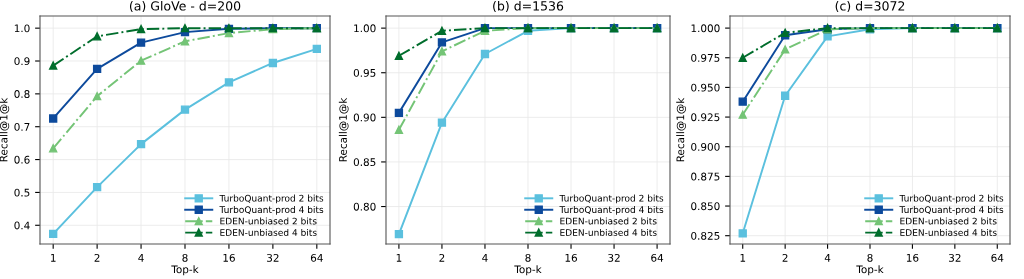 The width and height of the screenshot is (1024, 279). Describe the element at coordinates (705, 176) in the screenshot. I see `y-tick-label: 0.875` at that location.